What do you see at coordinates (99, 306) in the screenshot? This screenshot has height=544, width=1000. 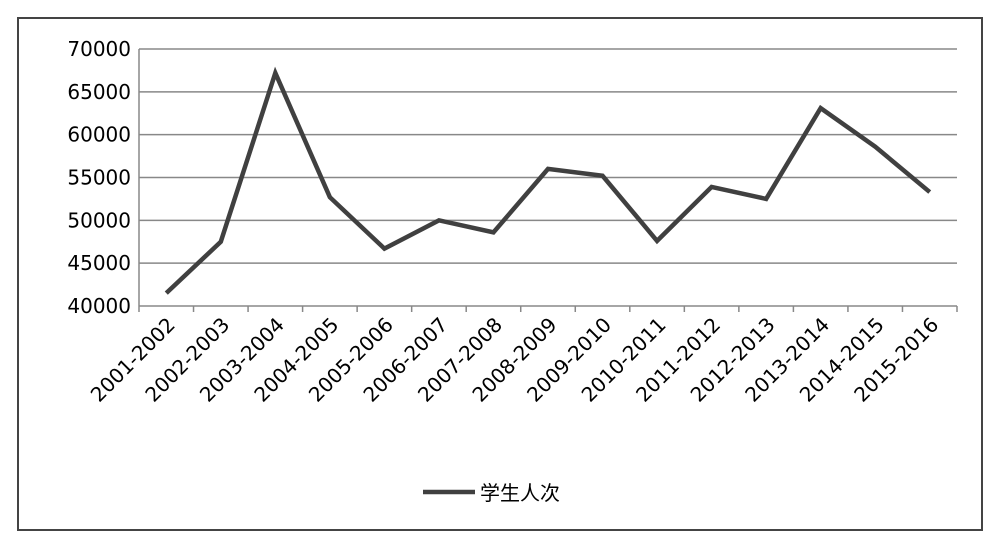 I see `y-tick-label: 40000` at bounding box center [99, 306].